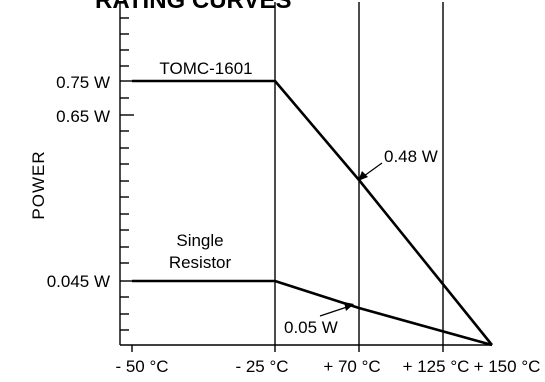  I want to click on x-tick-label-minus50: - 50 °C, so click(141, 366).